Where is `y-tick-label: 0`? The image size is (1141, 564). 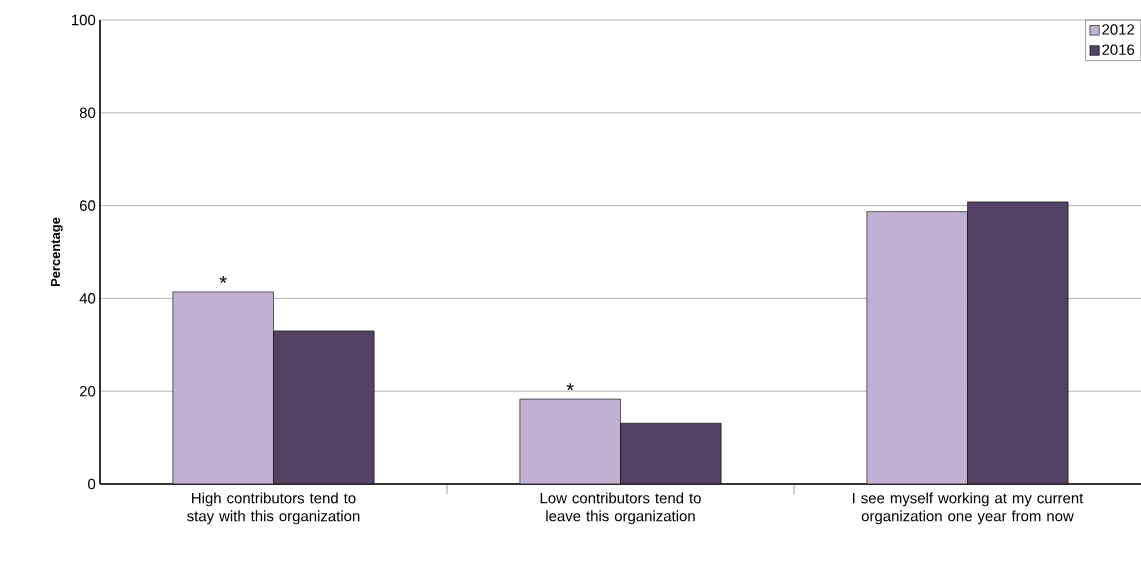
y-tick-label: 0 is located at coordinates (92, 484).